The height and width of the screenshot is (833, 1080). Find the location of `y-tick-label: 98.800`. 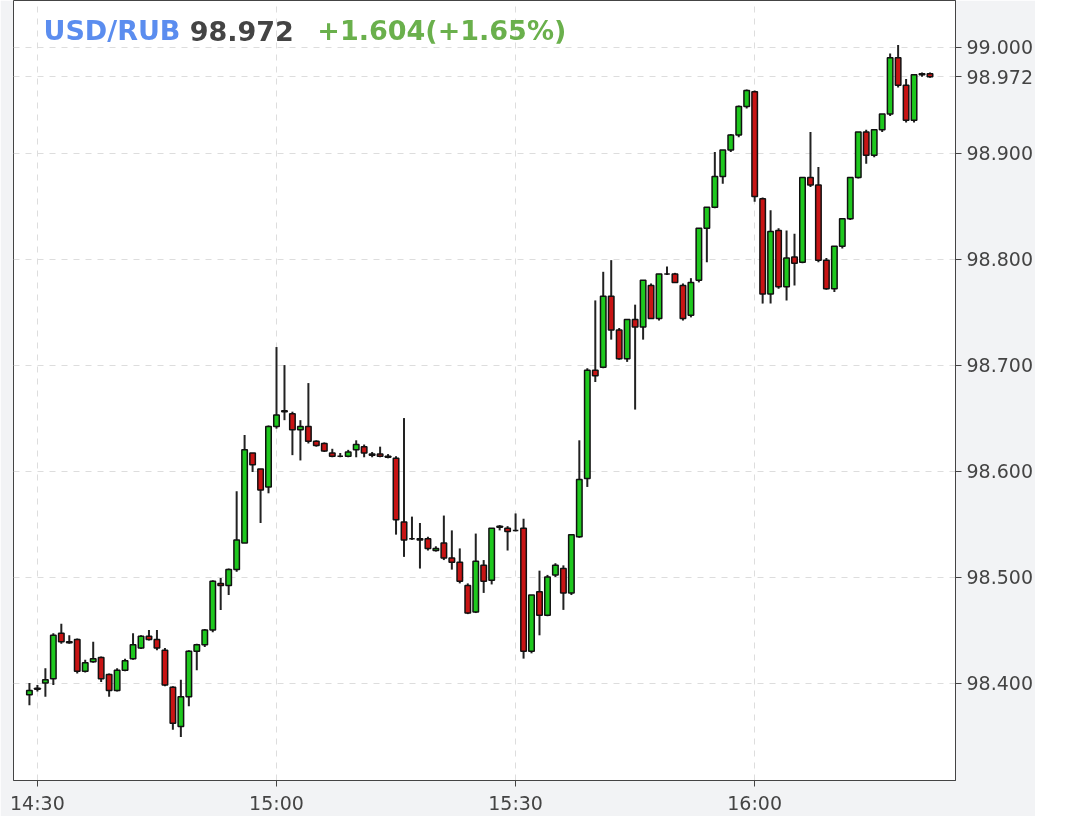

y-tick-label: 98.800 is located at coordinates (999, 259).